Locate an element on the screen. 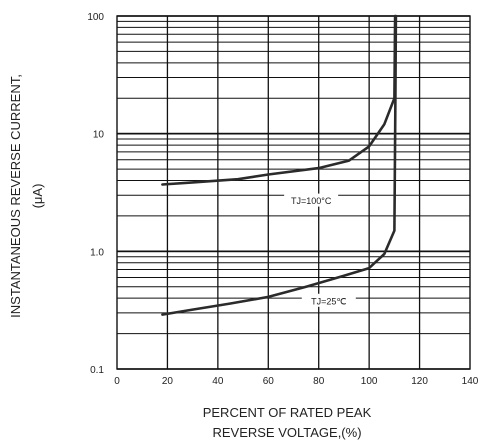 This screenshot has height=447, width=481. annotations: TJ=100°C TJ=25℃ is located at coordinates (320, 250).